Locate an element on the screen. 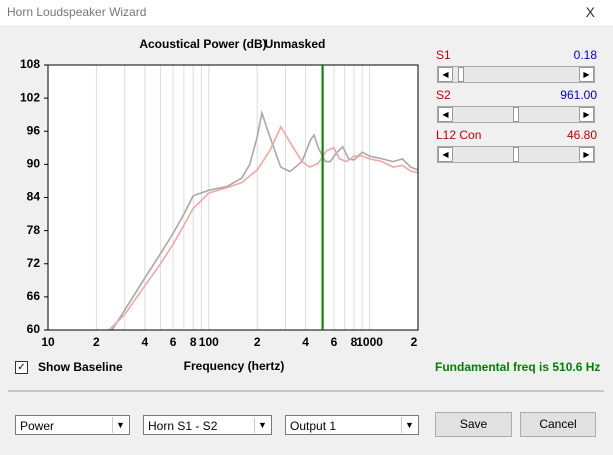 Image resolution: width=613 pixels, height=455 pixels. y-tick-label: 96 is located at coordinates (34, 130).